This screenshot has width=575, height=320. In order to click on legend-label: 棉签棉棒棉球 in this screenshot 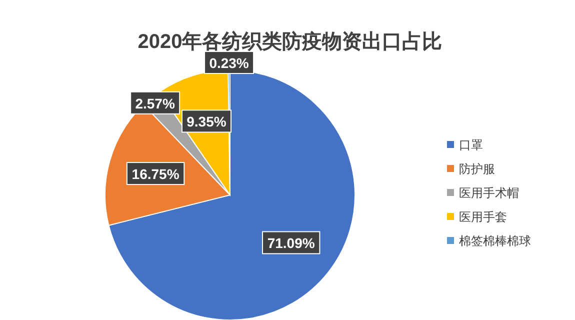, I will do `click(495, 241)`.